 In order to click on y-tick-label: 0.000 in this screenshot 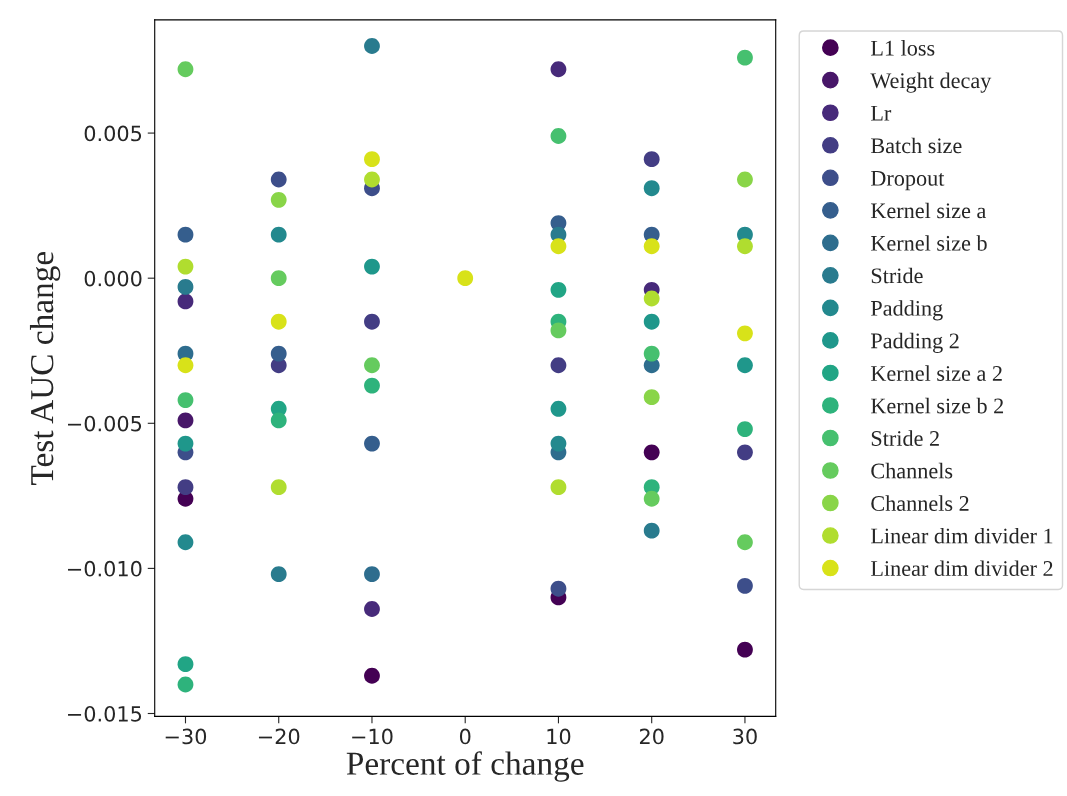, I will do `click(113, 278)`.